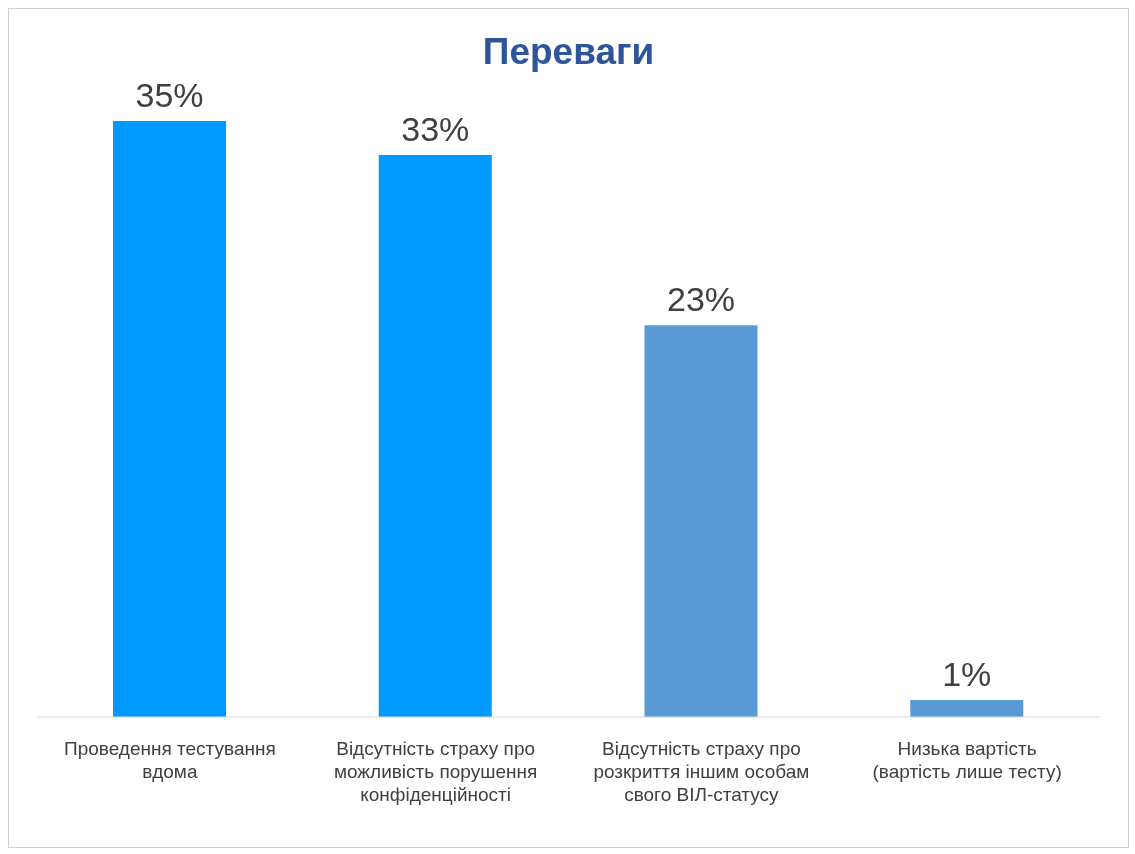 The height and width of the screenshot is (854, 1135). Describe the element at coordinates (701, 299) in the screenshot. I see `data-label: 23%` at that location.